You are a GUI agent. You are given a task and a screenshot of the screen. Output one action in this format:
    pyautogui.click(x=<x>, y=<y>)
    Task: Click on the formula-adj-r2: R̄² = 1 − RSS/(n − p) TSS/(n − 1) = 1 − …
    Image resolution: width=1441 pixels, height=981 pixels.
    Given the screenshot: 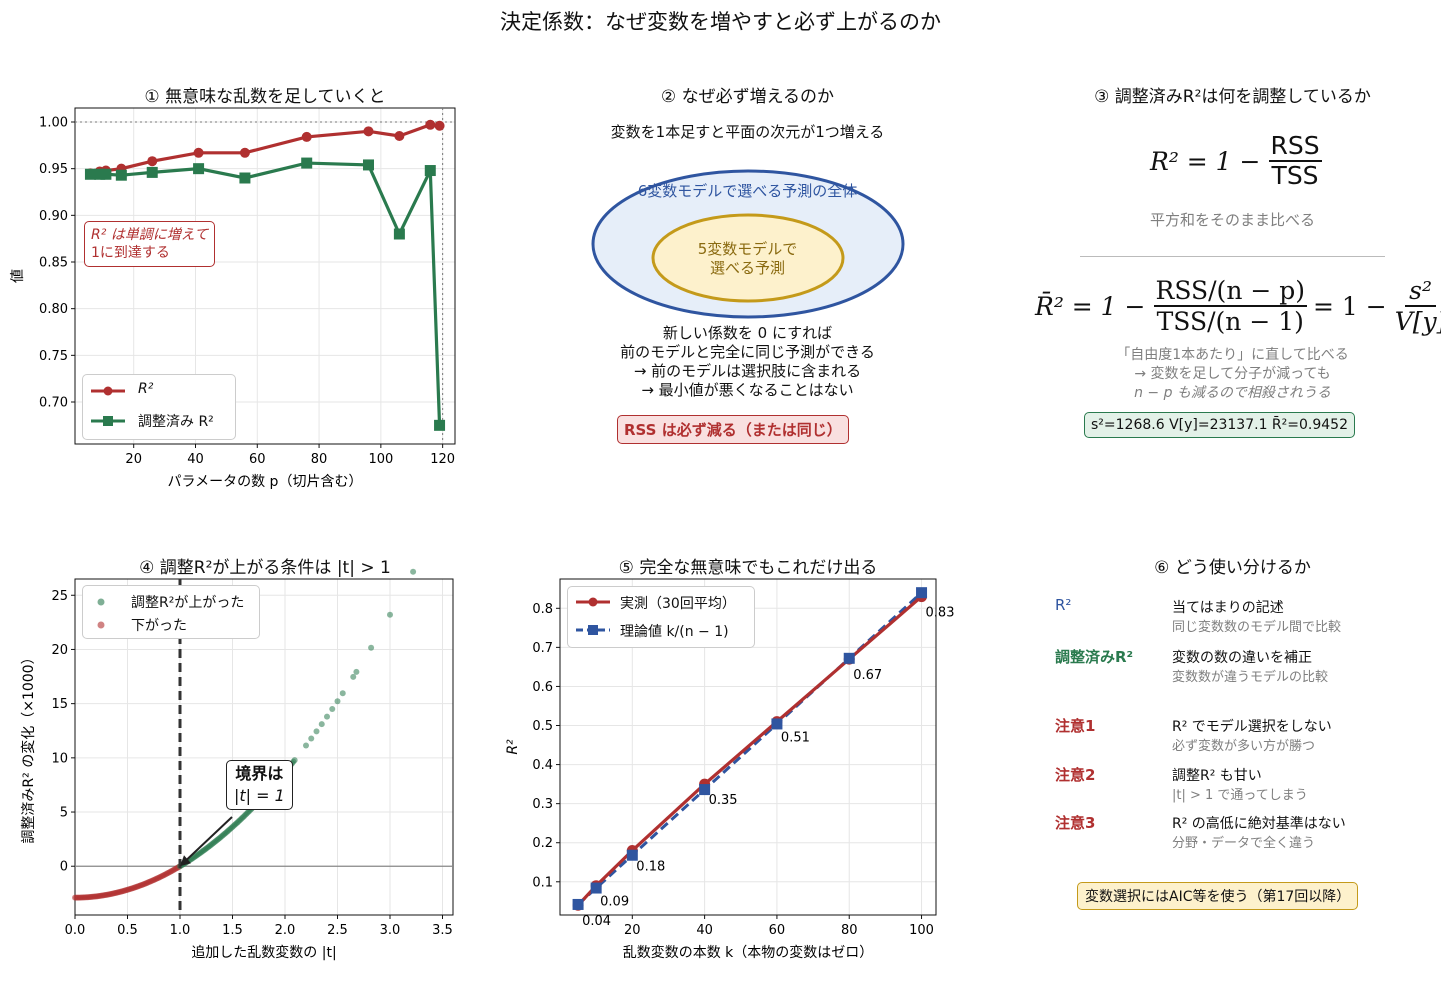 What is the action you would take?
    pyautogui.click(x=1238, y=306)
    